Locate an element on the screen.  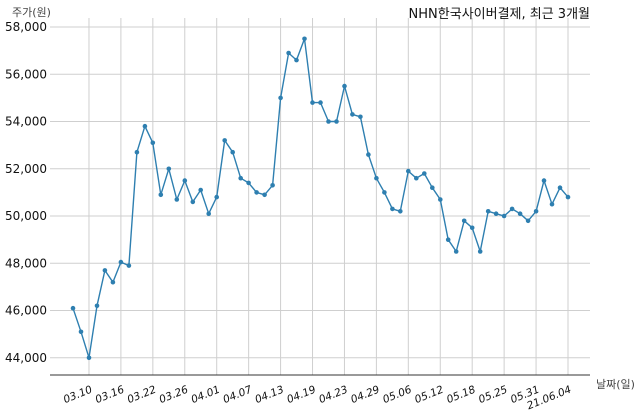
x-axis-label: 날짜(일) is located at coordinates (615, 384).